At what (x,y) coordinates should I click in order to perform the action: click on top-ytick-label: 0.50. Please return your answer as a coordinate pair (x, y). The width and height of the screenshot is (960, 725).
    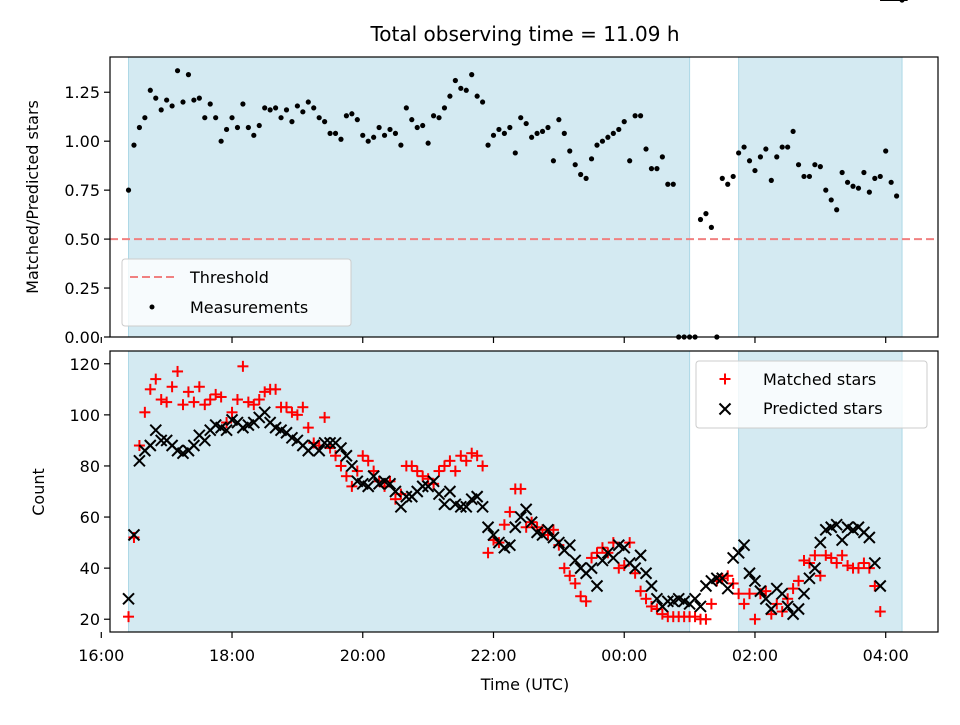
    Looking at the image, I should click on (82, 239).